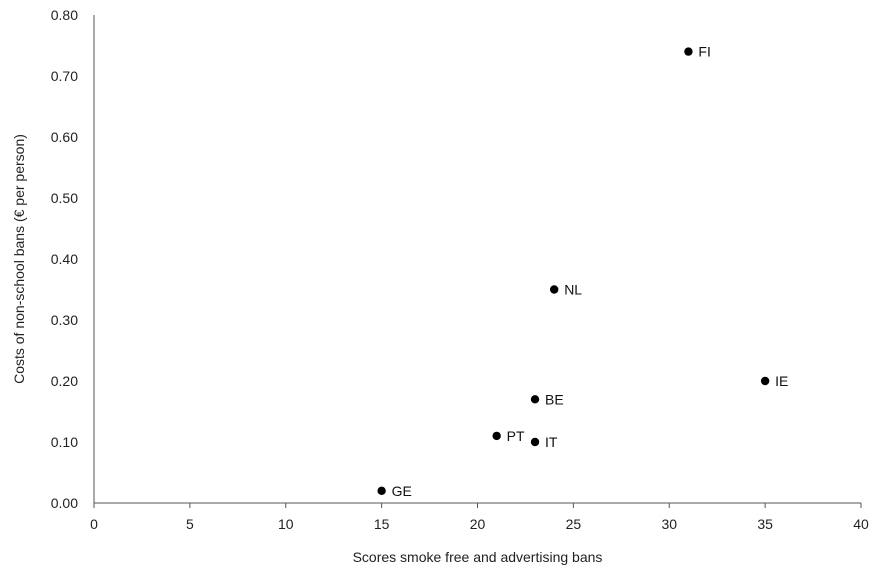 This screenshot has width=875, height=568. I want to click on point-label-it: IT, so click(551, 442).